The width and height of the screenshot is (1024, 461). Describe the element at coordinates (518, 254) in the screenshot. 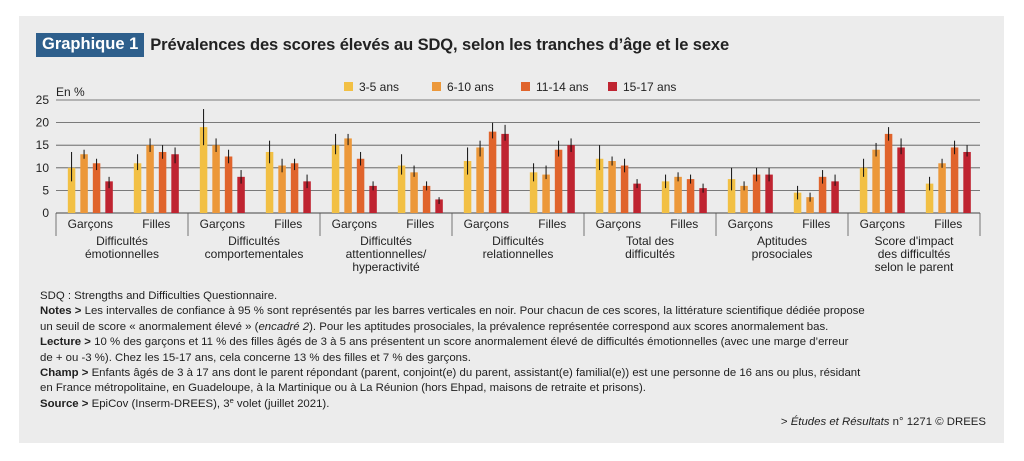

I see `category-label: relationnelles` at that location.